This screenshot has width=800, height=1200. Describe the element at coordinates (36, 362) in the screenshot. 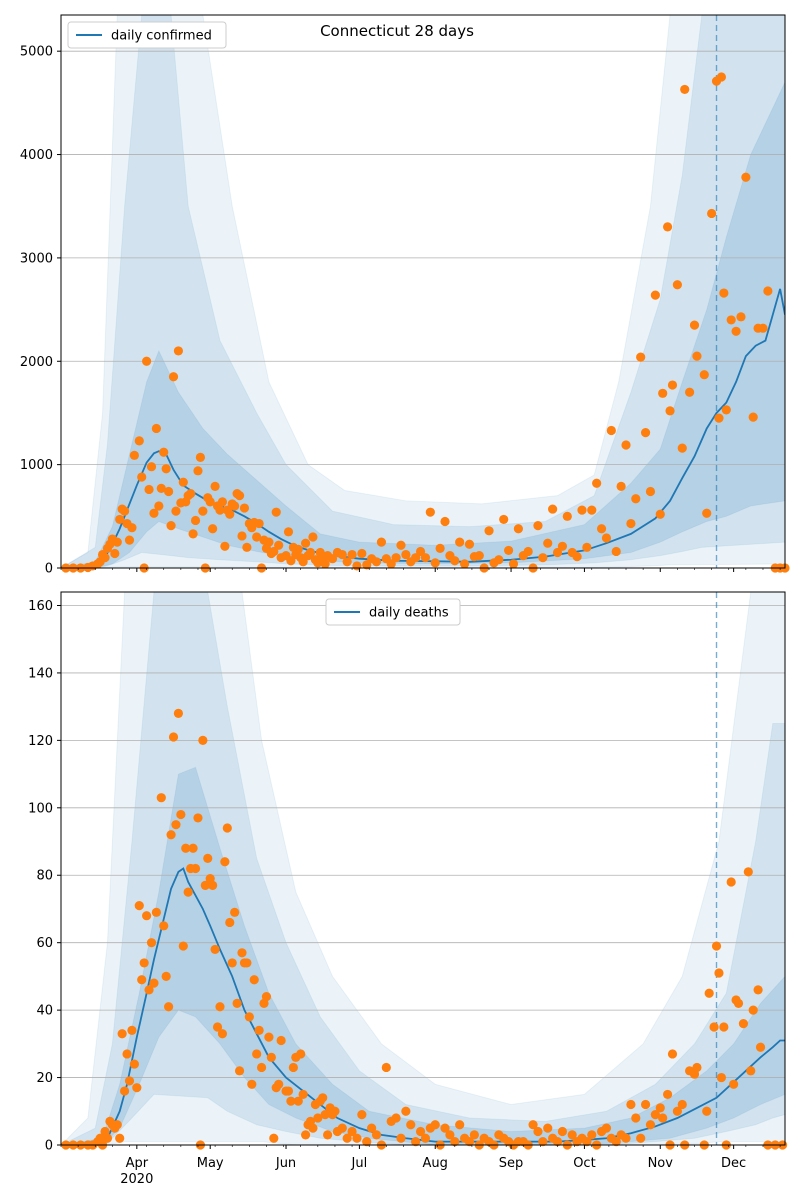

I see `y-tick-label: 2000` at that location.